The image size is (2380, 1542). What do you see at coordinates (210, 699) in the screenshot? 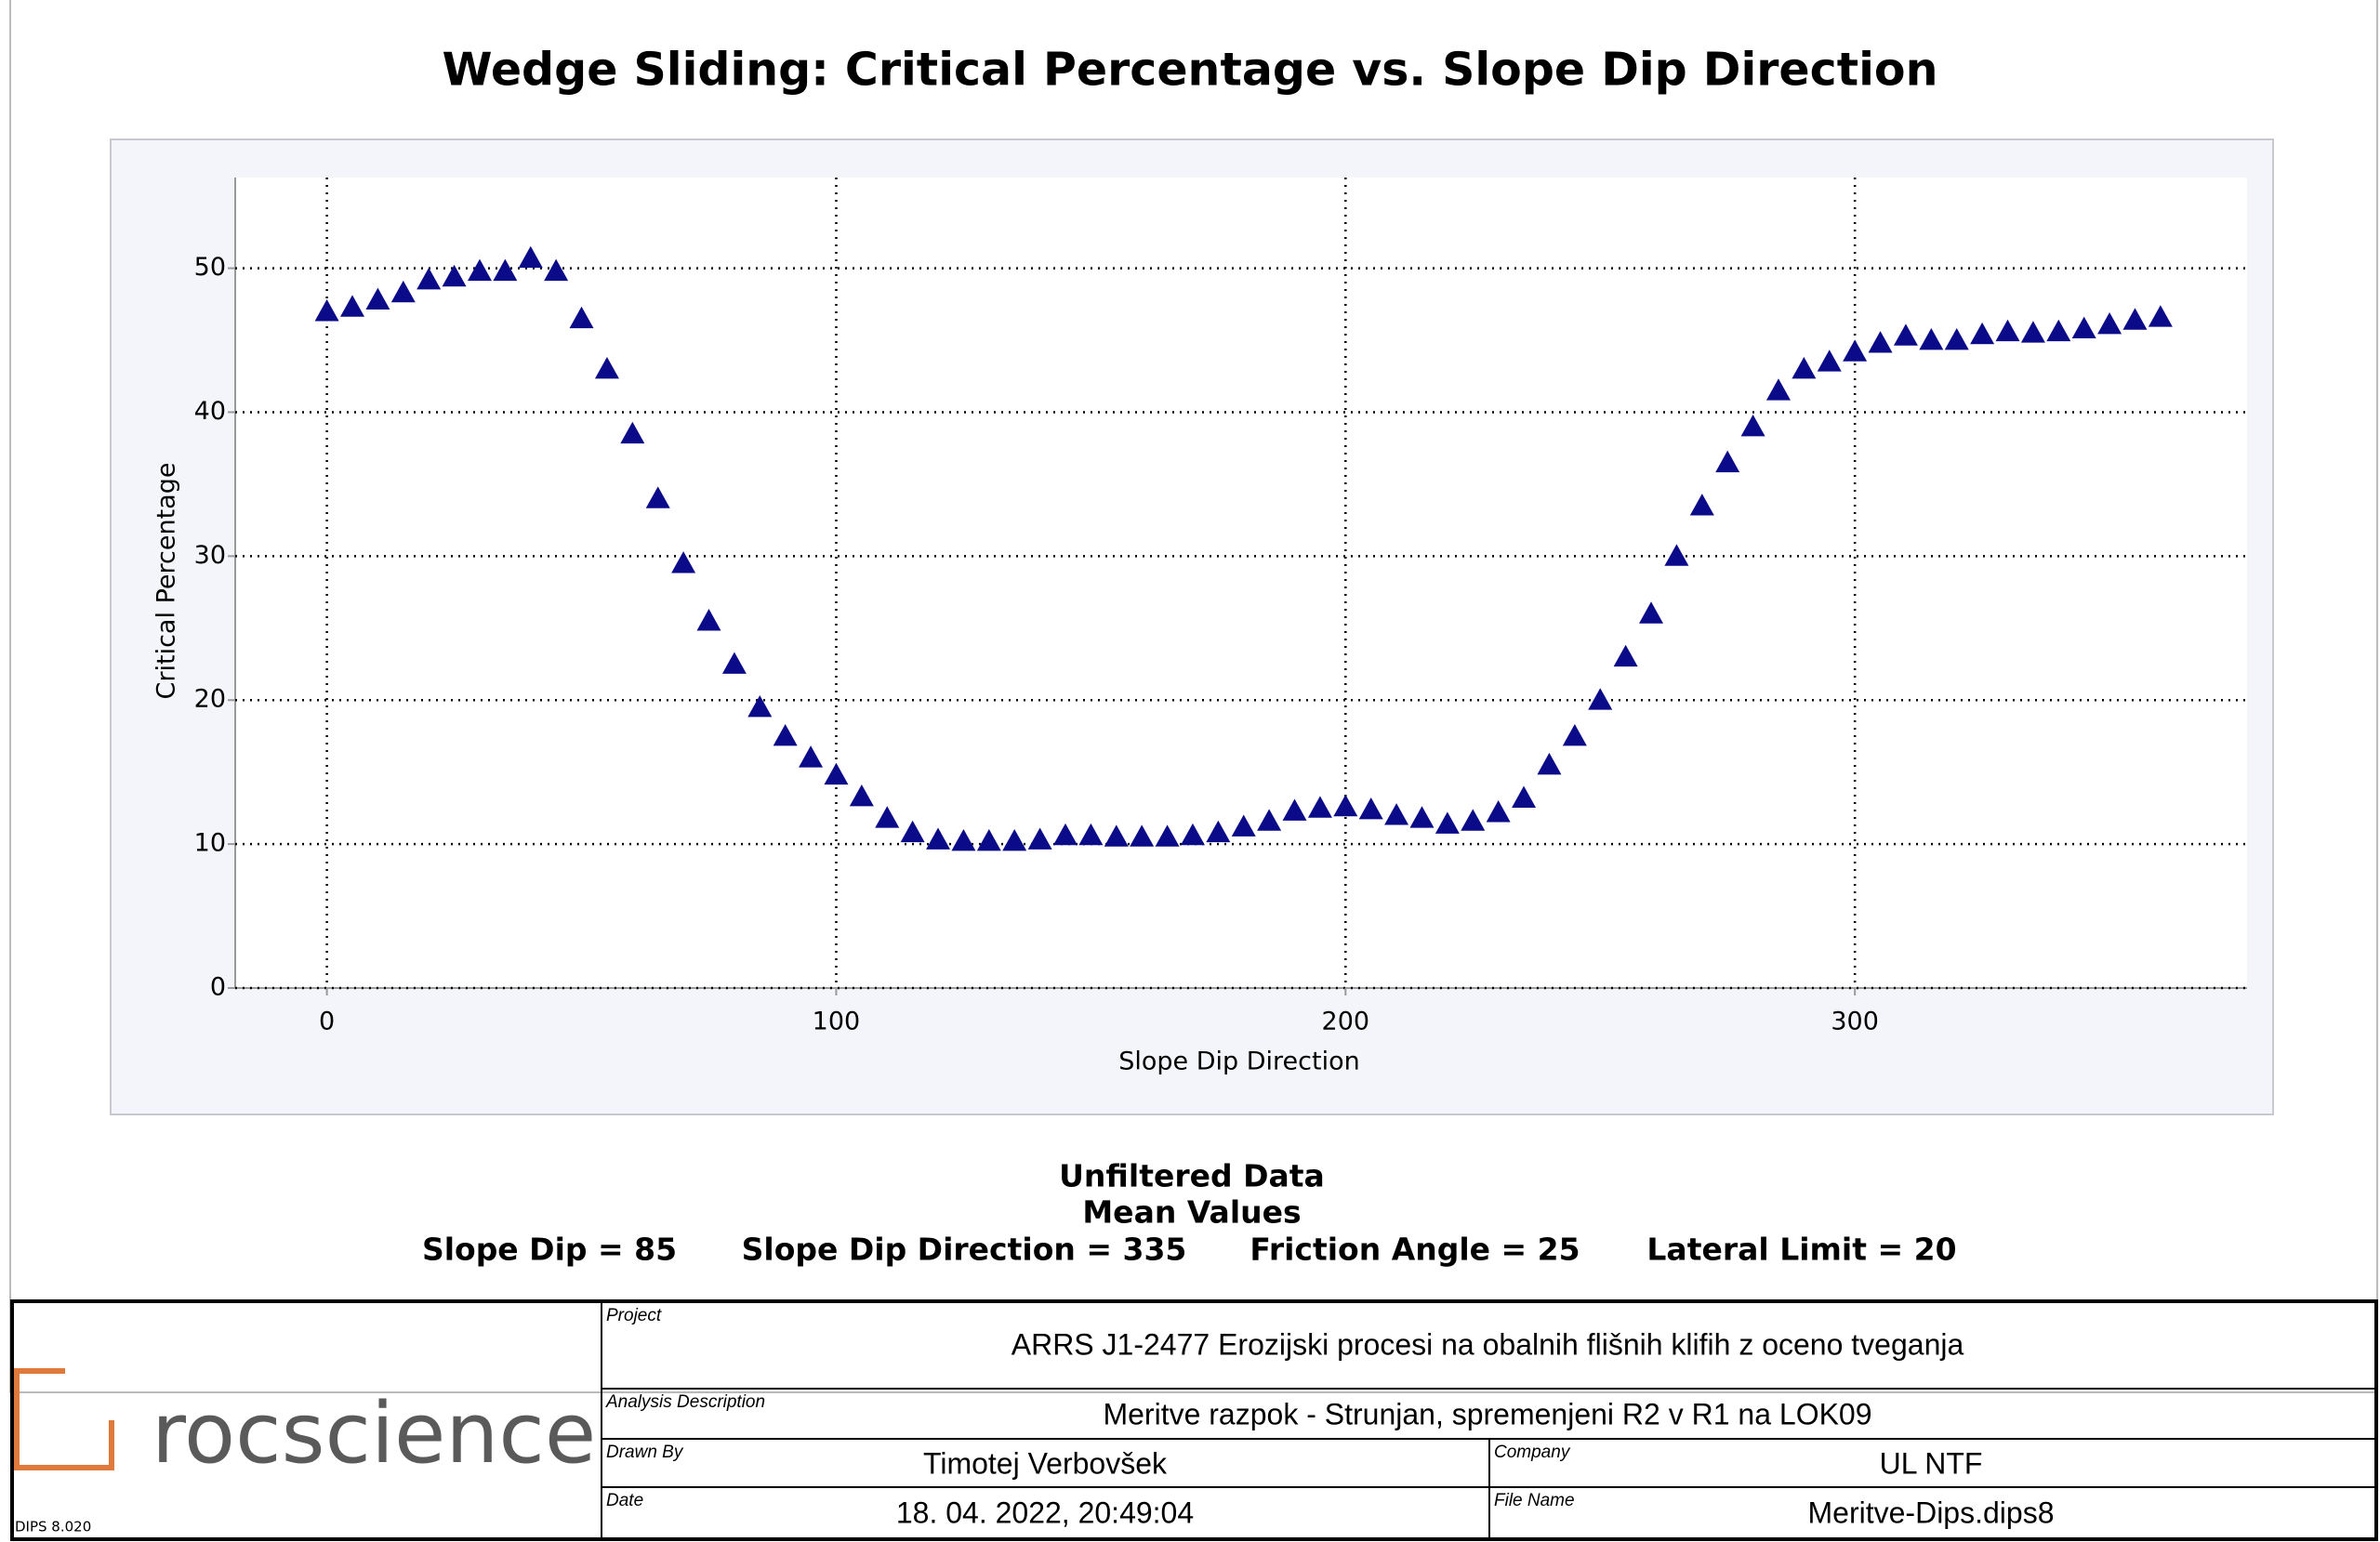
I see `y-tick-label: 20` at bounding box center [210, 699].